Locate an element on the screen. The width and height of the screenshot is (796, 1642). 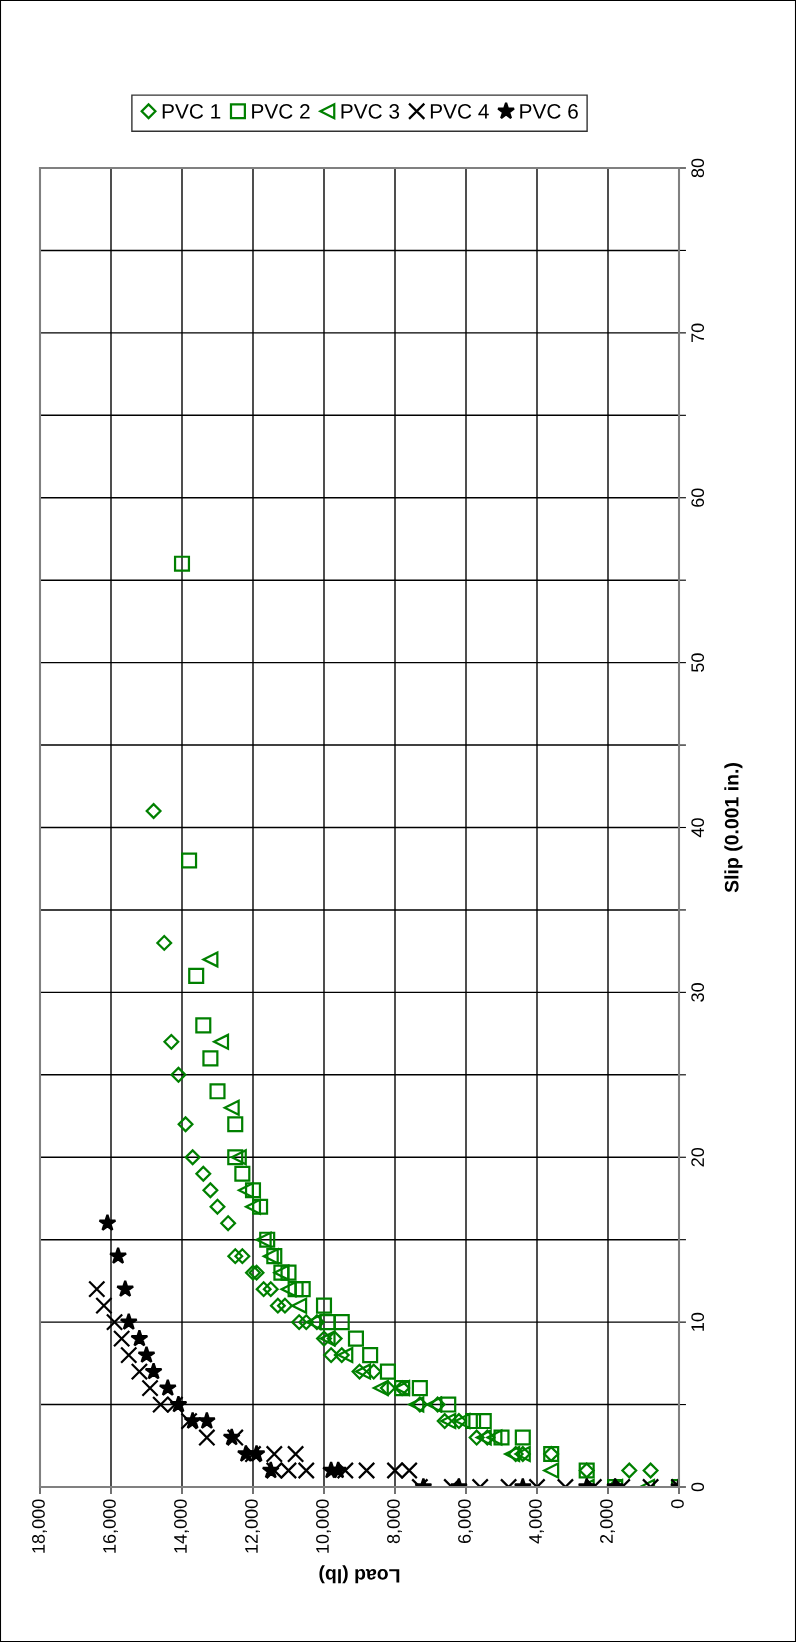
y-tick-label: 70 is located at coordinates (698, 332).